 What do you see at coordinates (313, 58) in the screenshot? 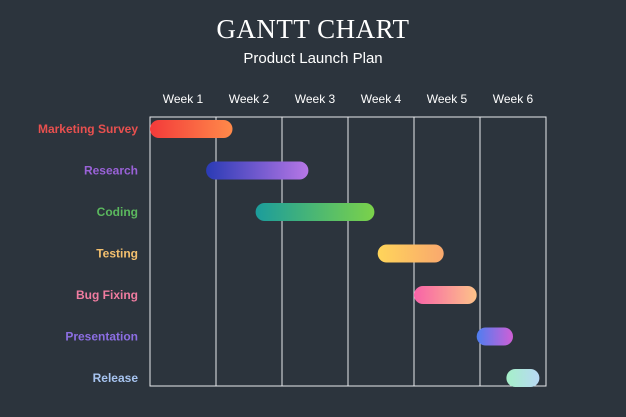
I see `chart-subtitle: Product Launch Plan` at bounding box center [313, 58].